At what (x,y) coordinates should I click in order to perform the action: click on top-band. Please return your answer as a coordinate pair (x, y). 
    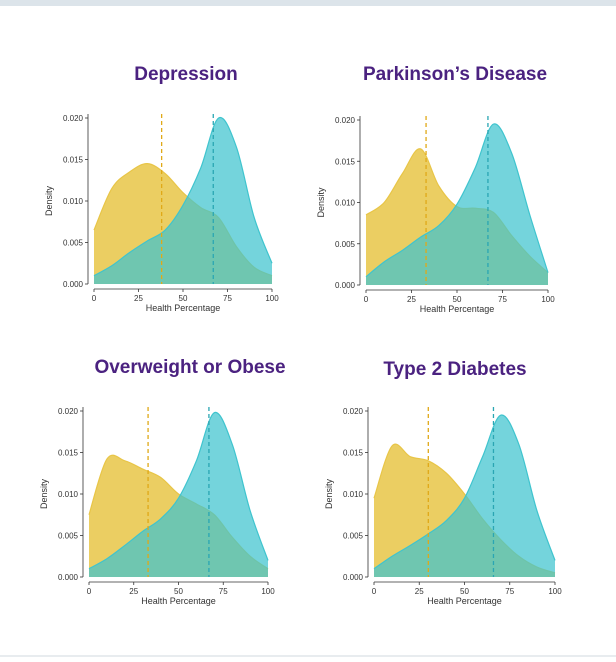
    Looking at the image, I should click on (308, 3).